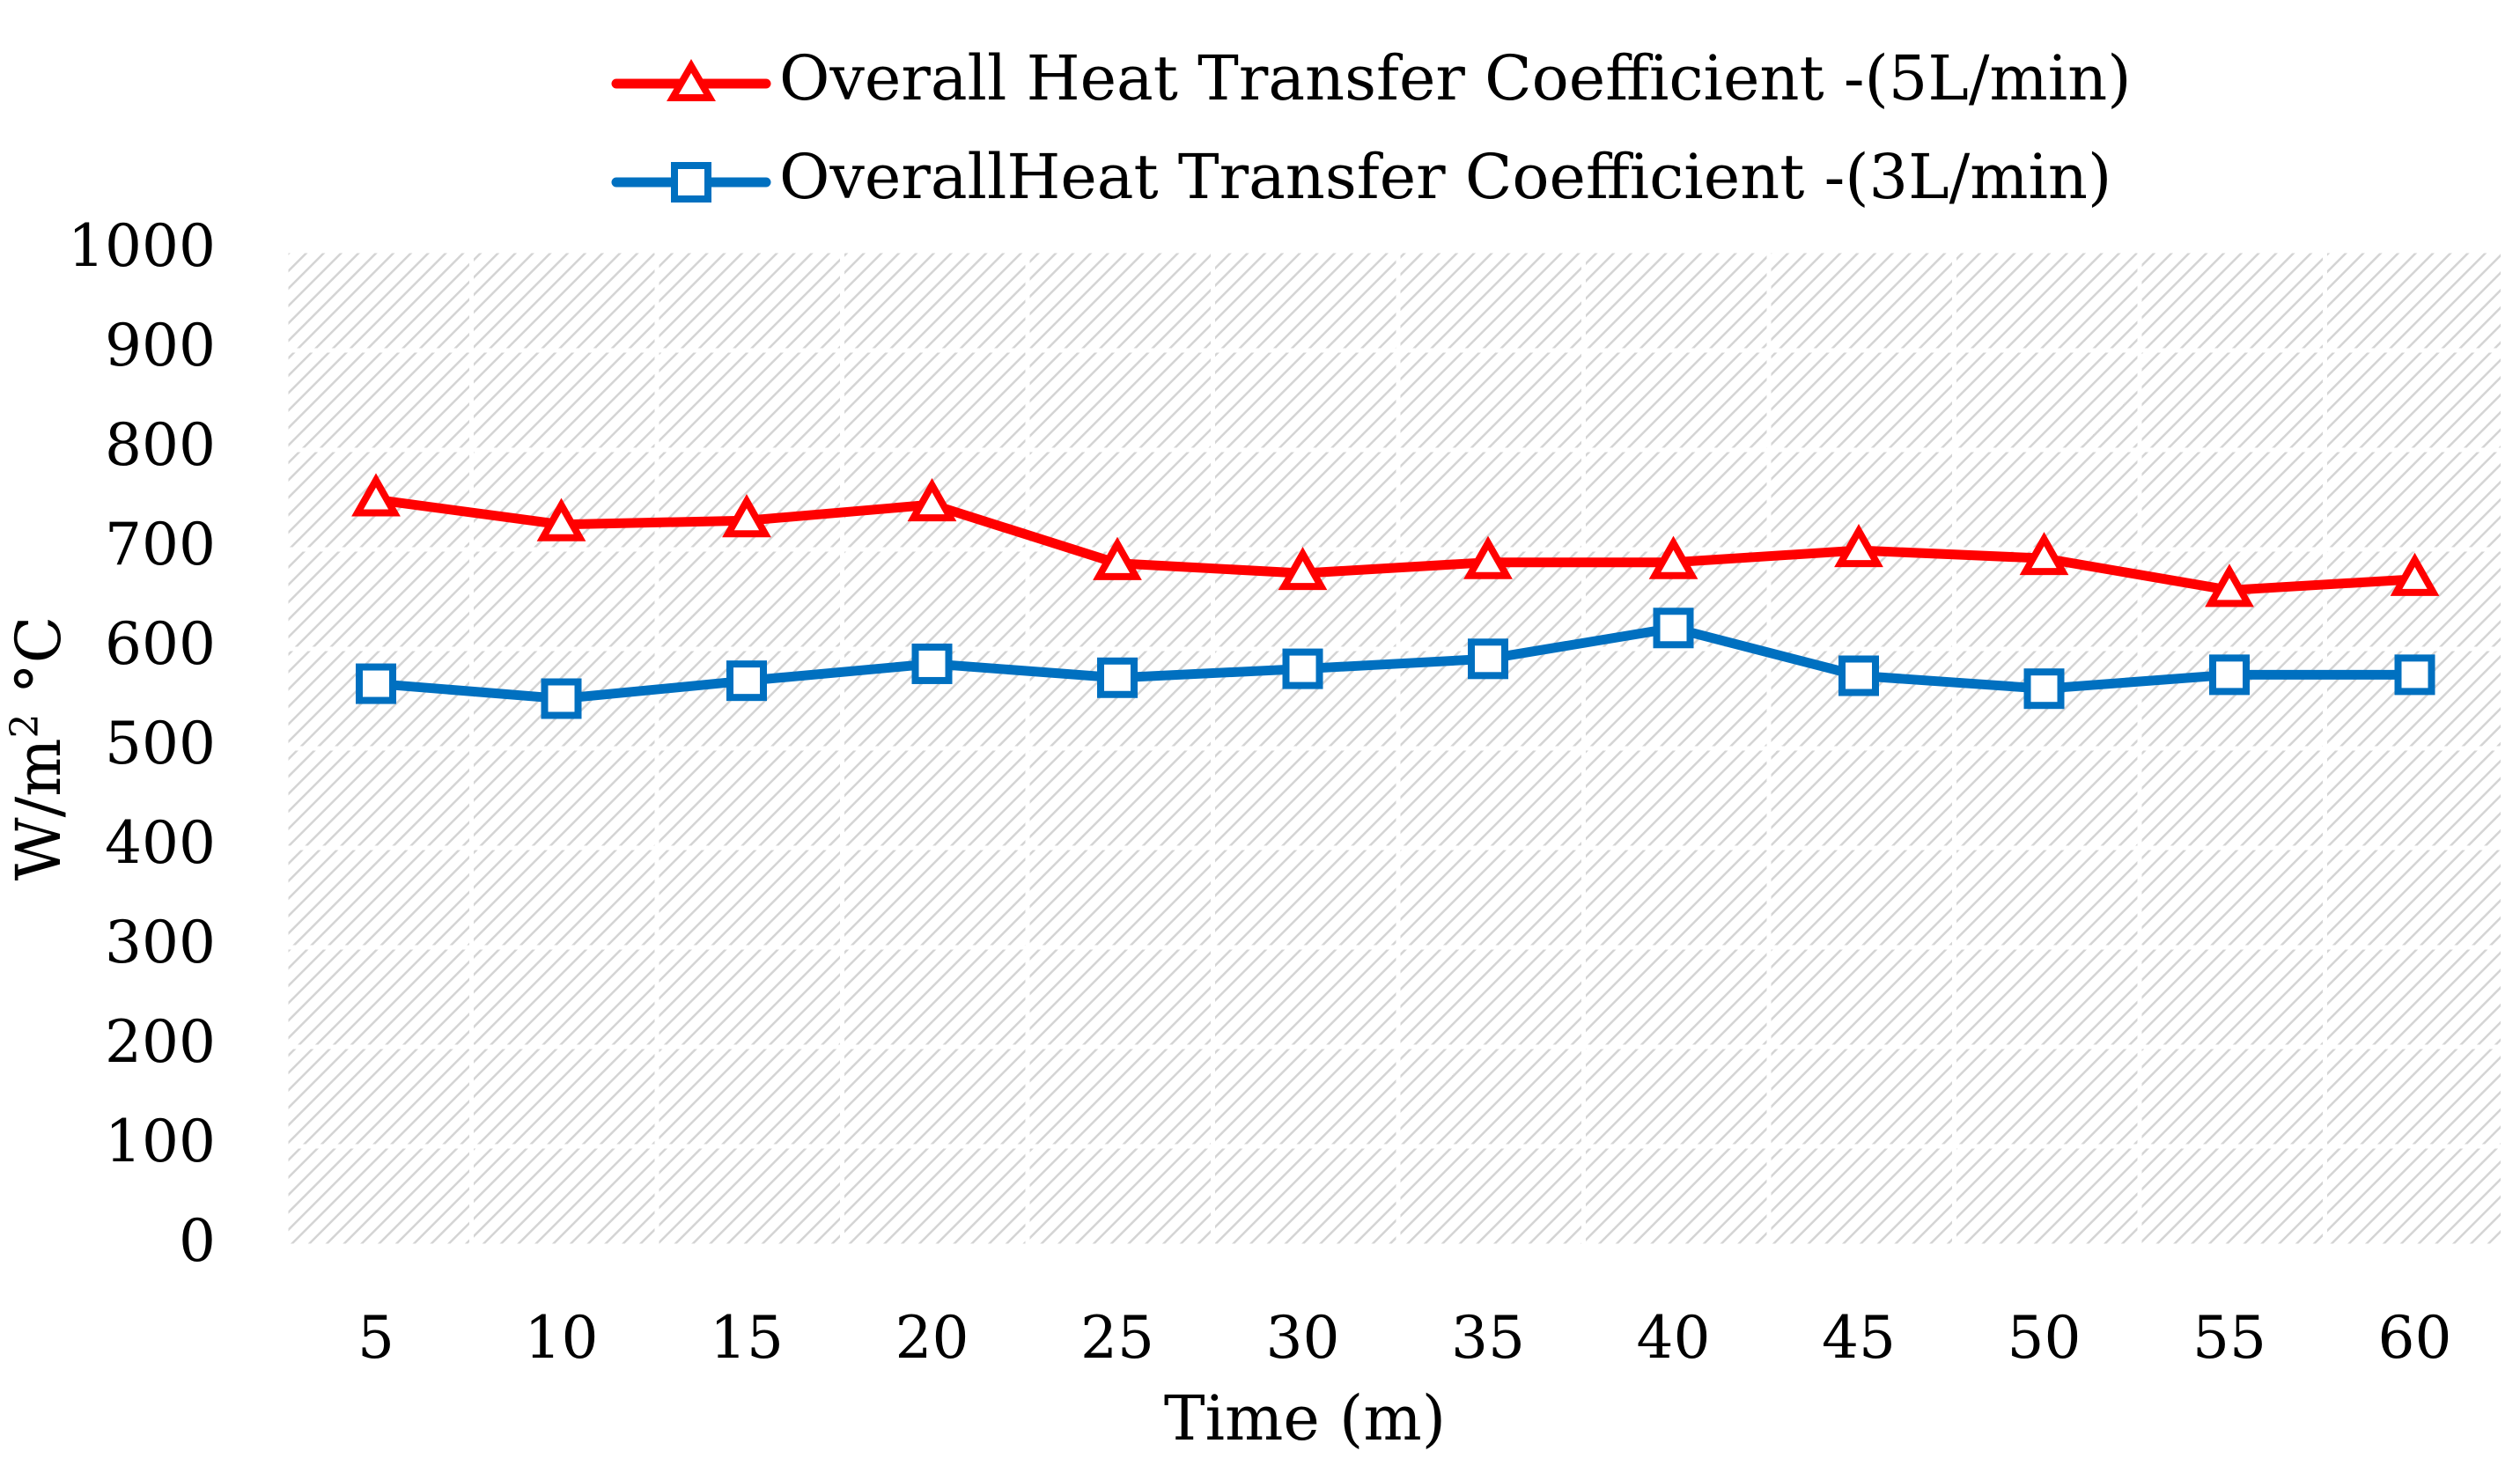  What do you see at coordinates (562, 1338) in the screenshot?
I see `x-tick-label: 10` at bounding box center [562, 1338].